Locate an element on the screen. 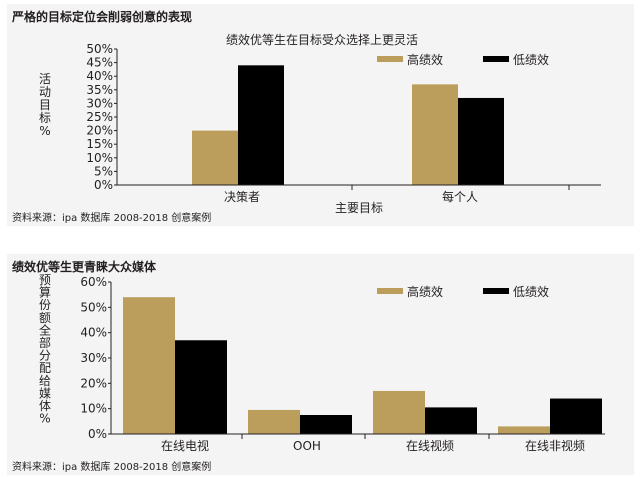 The height and width of the screenshot is (477, 641). y-tick-label: 35% is located at coordinates (99, 90).